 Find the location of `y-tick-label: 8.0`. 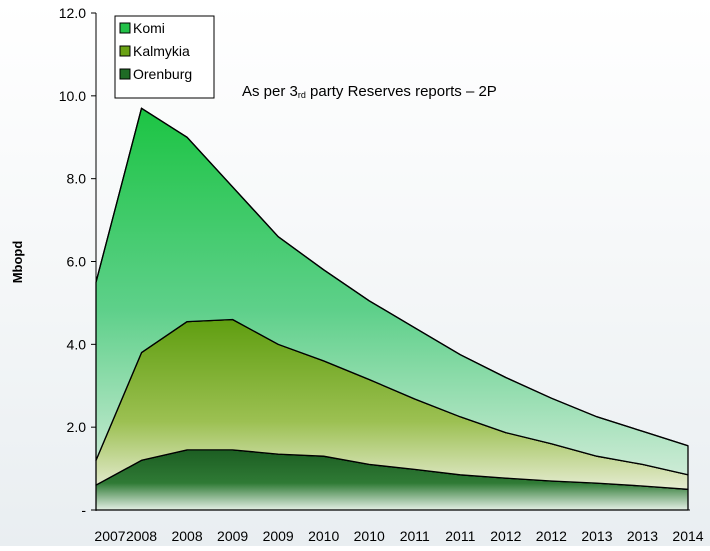

y-tick-label: 8.0 is located at coordinates (77, 179).